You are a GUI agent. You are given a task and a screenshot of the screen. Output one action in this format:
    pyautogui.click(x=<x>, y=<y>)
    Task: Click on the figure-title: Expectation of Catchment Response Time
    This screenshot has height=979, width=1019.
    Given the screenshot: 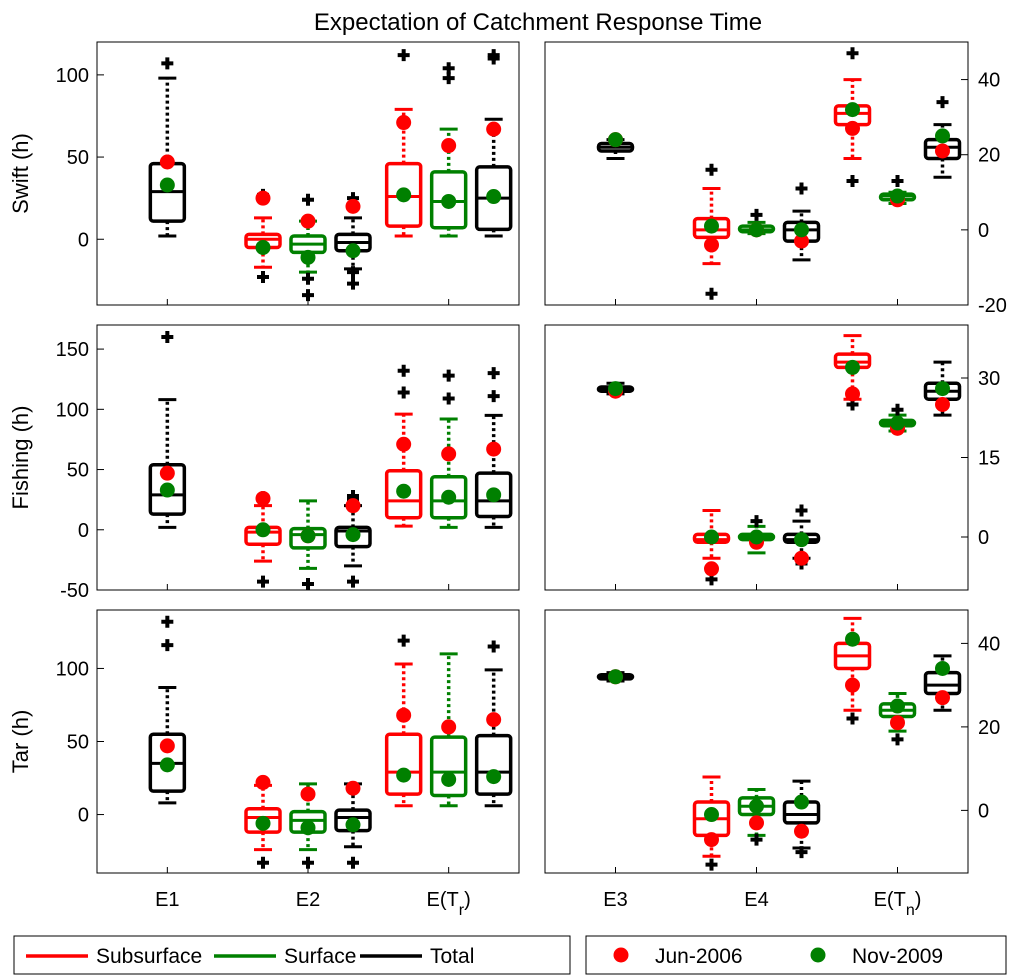 What is the action you would take?
    pyautogui.click(x=538, y=22)
    